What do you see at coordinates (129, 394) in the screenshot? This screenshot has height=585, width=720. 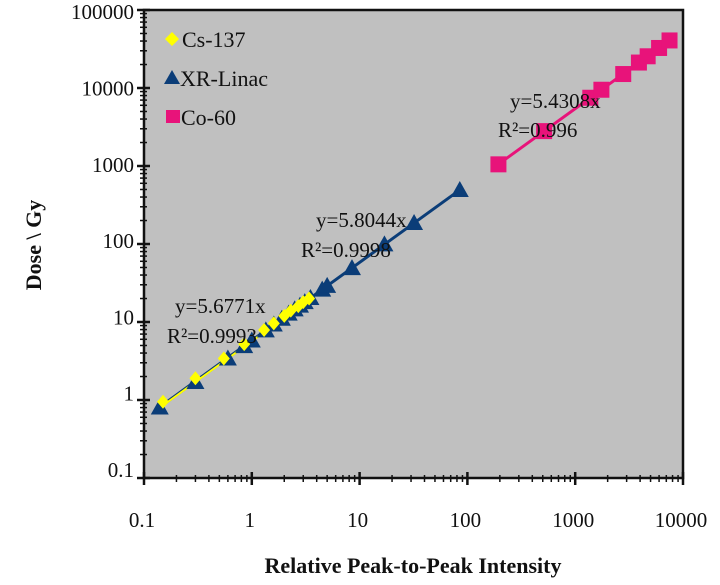 I see `y-tick-label: 1` at bounding box center [129, 394].